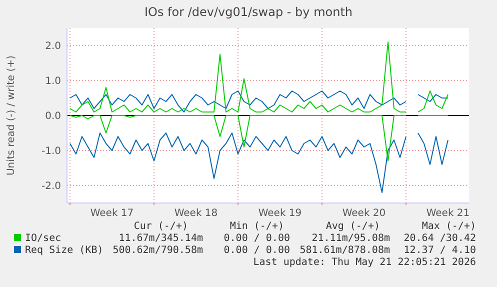 The image size is (497, 287). Describe the element at coordinates (280, 213) in the screenshot. I see `x-tick-label: Week 19` at that location.